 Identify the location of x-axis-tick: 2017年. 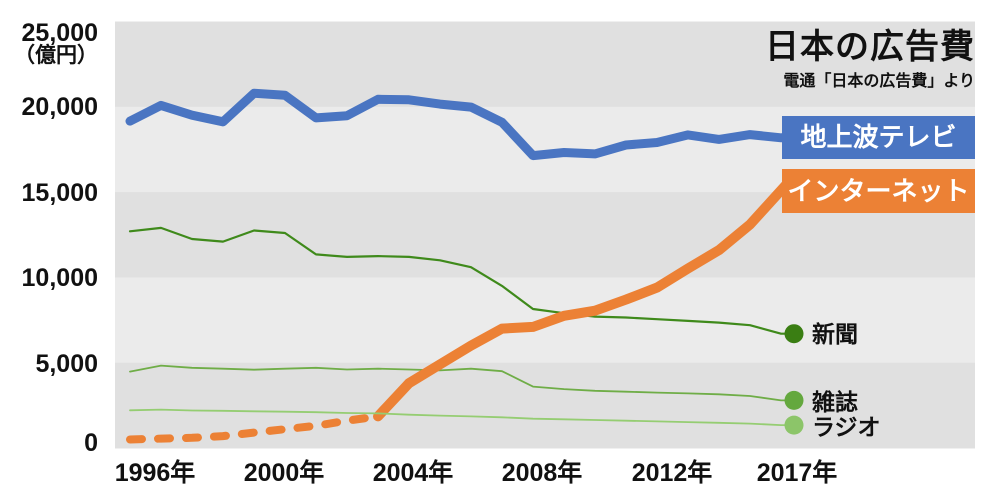
(797, 473).